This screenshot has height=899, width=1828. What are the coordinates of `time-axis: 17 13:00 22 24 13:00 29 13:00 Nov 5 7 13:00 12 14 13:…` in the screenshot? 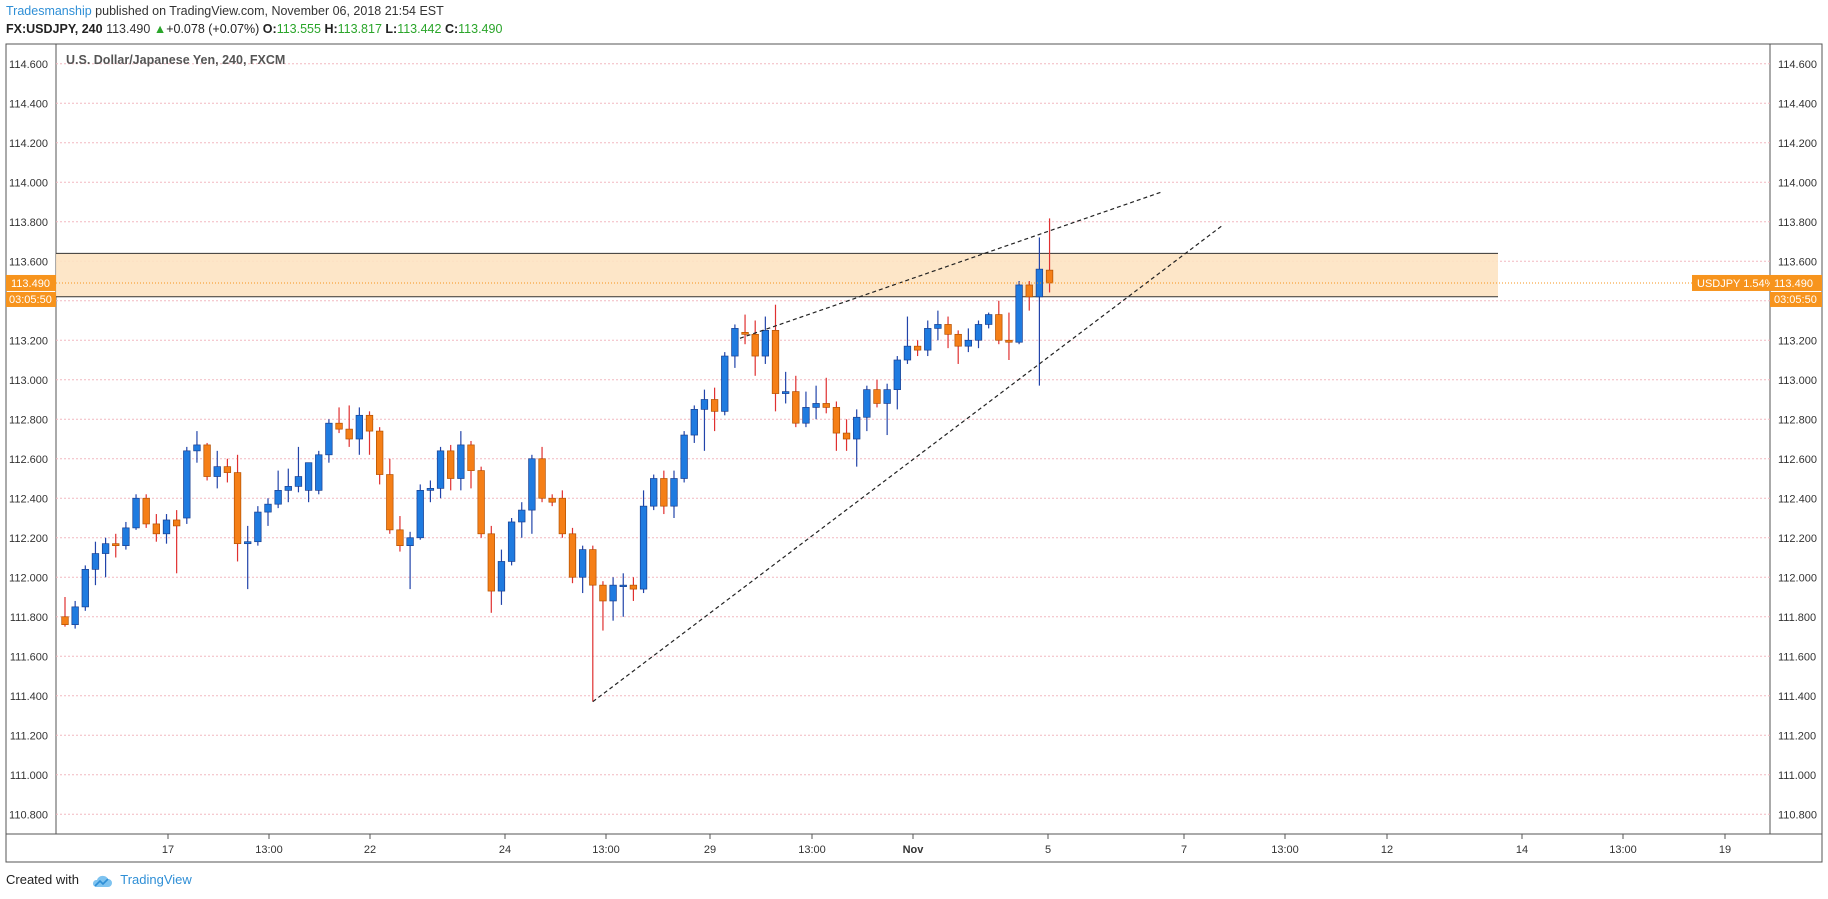 It's located at (946, 845).